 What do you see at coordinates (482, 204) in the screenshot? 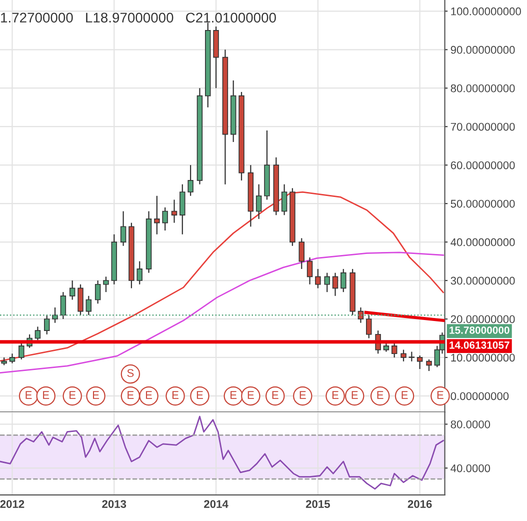
I see `y-tick-label: 50.00000000` at bounding box center [482, 204].